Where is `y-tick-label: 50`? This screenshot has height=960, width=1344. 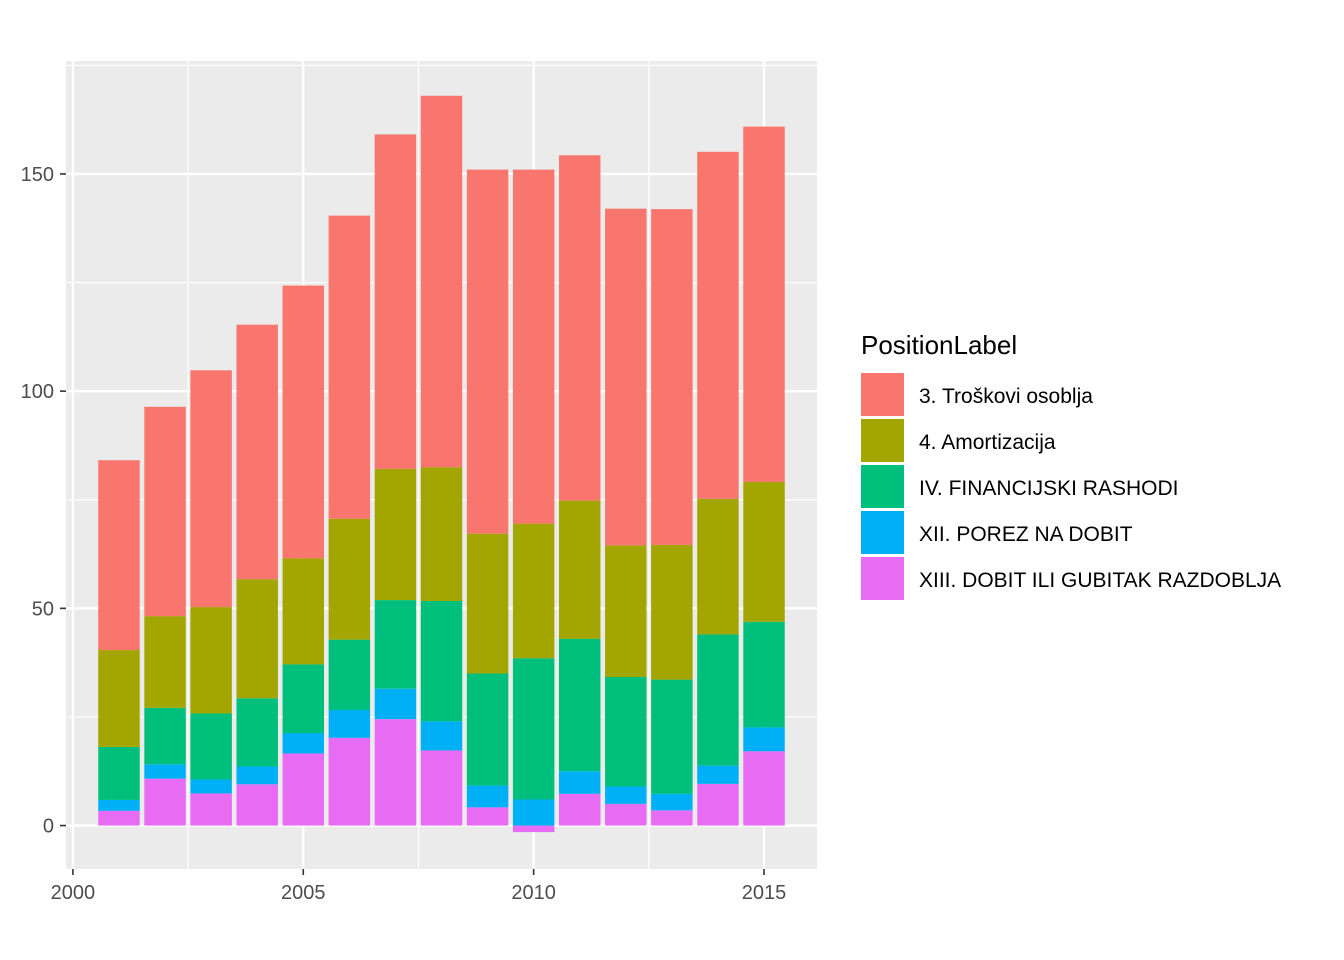 y-tick-label: 50 is located at coordinates (43, 609).